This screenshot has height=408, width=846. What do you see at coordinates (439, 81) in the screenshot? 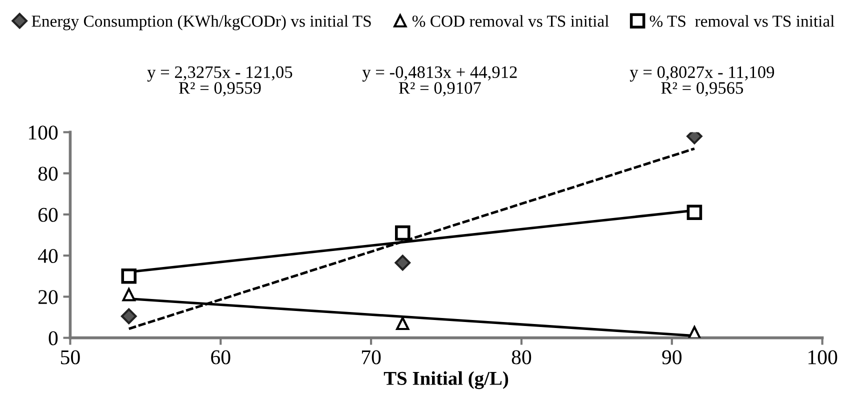
I see `text: y = -0,4813x + 44,912 R² = 0,9107` at bounding box center [439, 81].